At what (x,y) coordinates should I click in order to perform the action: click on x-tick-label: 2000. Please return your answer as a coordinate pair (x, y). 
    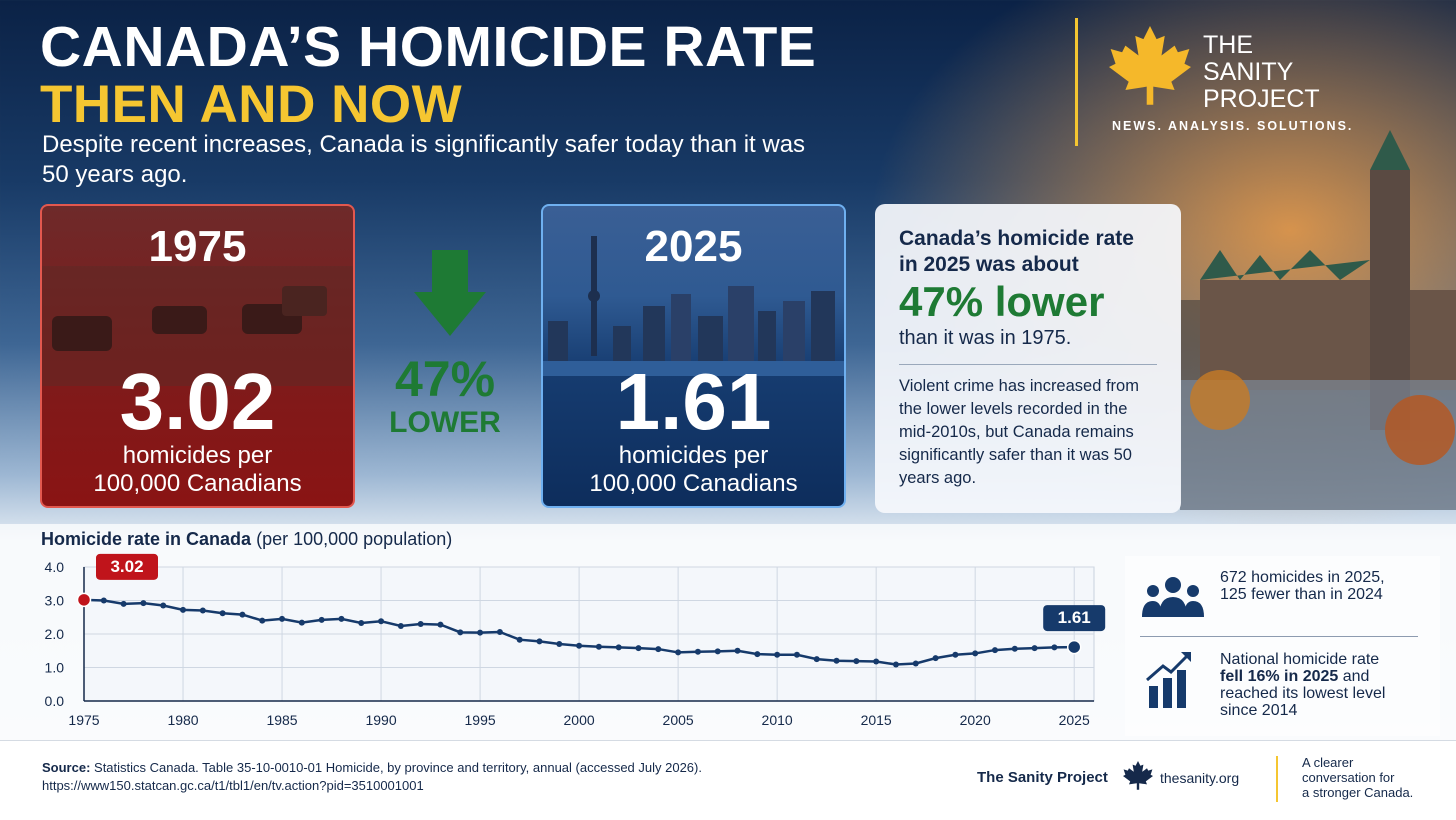
    Looking at the image, I should click on (579, 720).